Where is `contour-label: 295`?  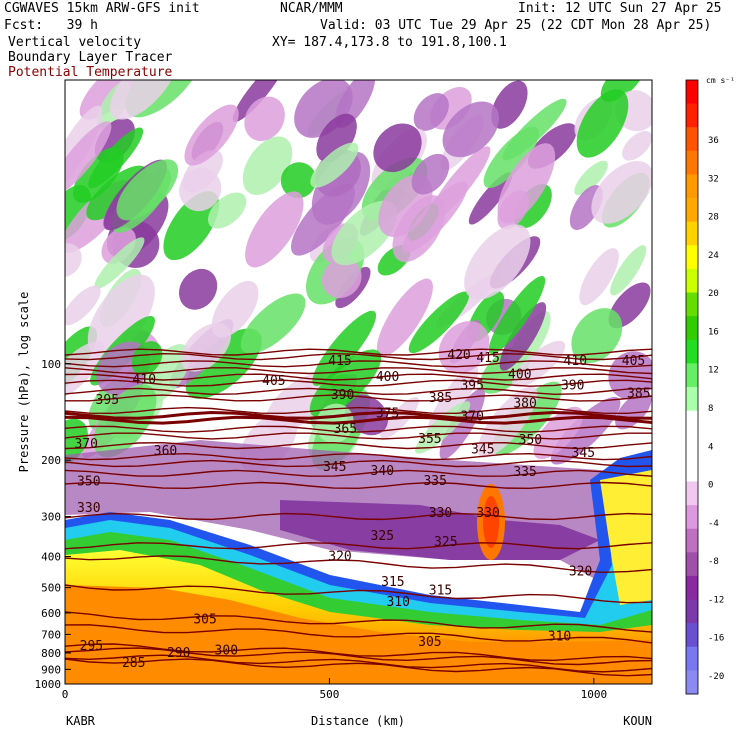
contour-label: 295 is located at coordinates (91, 646).